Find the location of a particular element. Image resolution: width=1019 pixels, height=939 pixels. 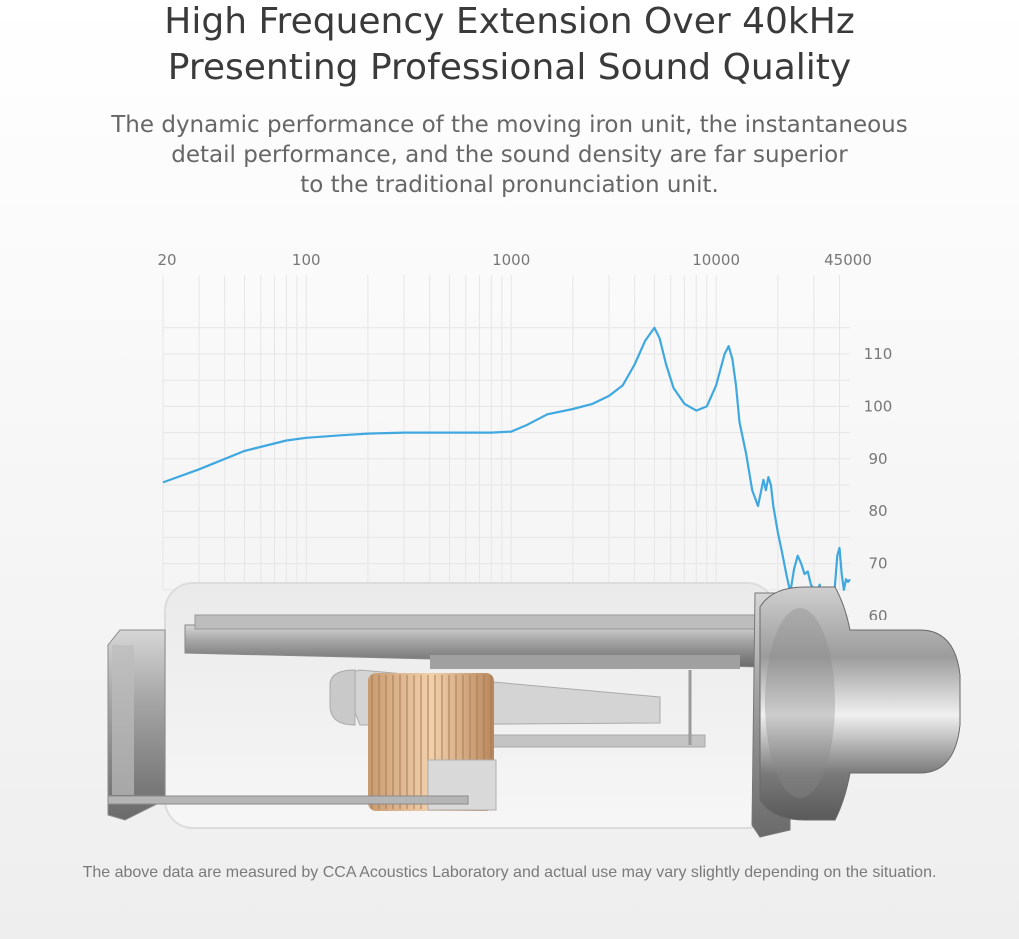

y-tick-label: 100 is located at coordinates (878, 406).